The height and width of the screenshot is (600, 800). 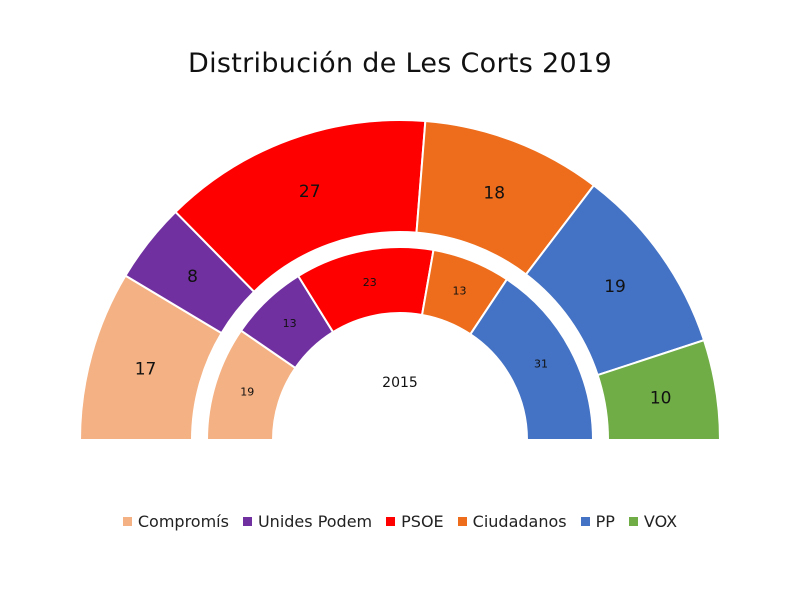 I want to click on chart-title: Distribución de Les Corts 2019, so click(x=400, y=63).